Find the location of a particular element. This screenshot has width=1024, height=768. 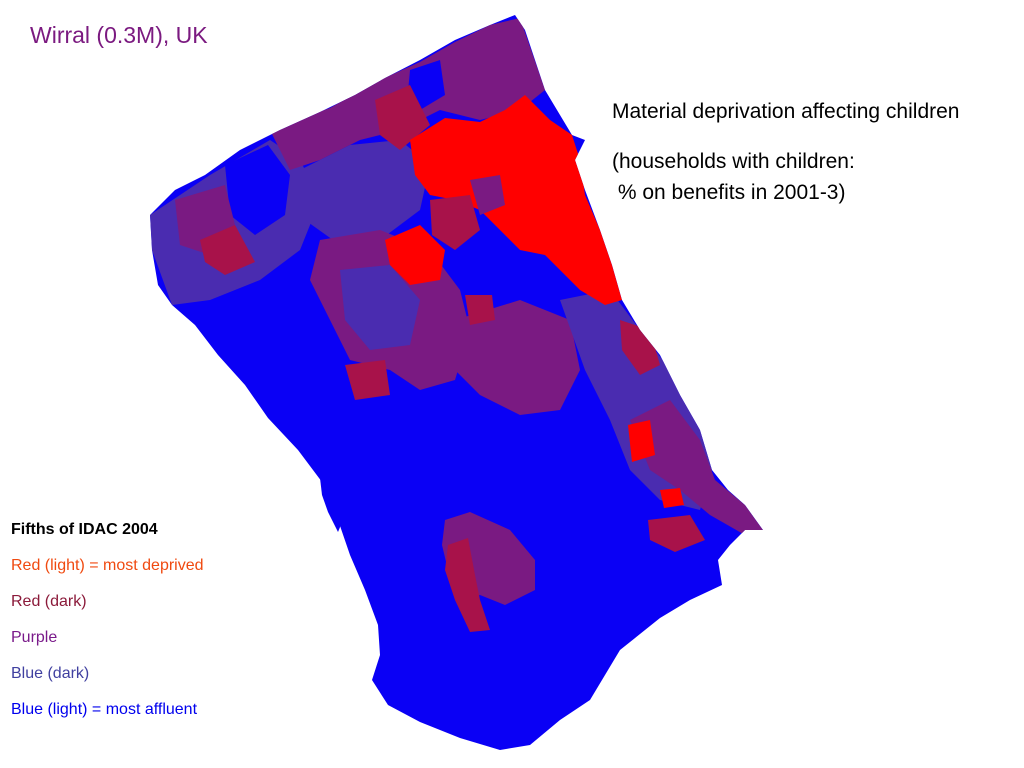

region-blue-light-north-patch is located at coordinates (426, 85).